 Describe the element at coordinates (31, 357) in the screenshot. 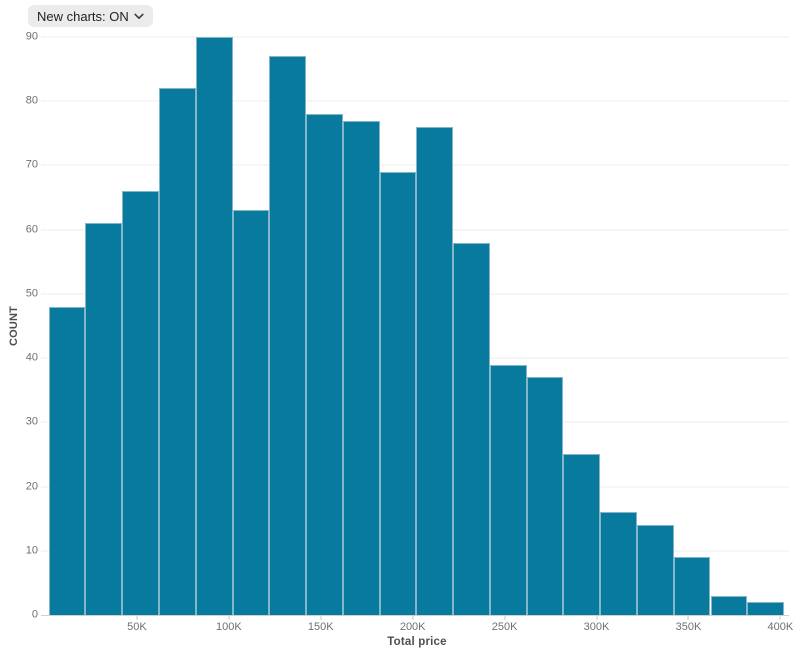

I see `y-tick-label: 40` at that location.